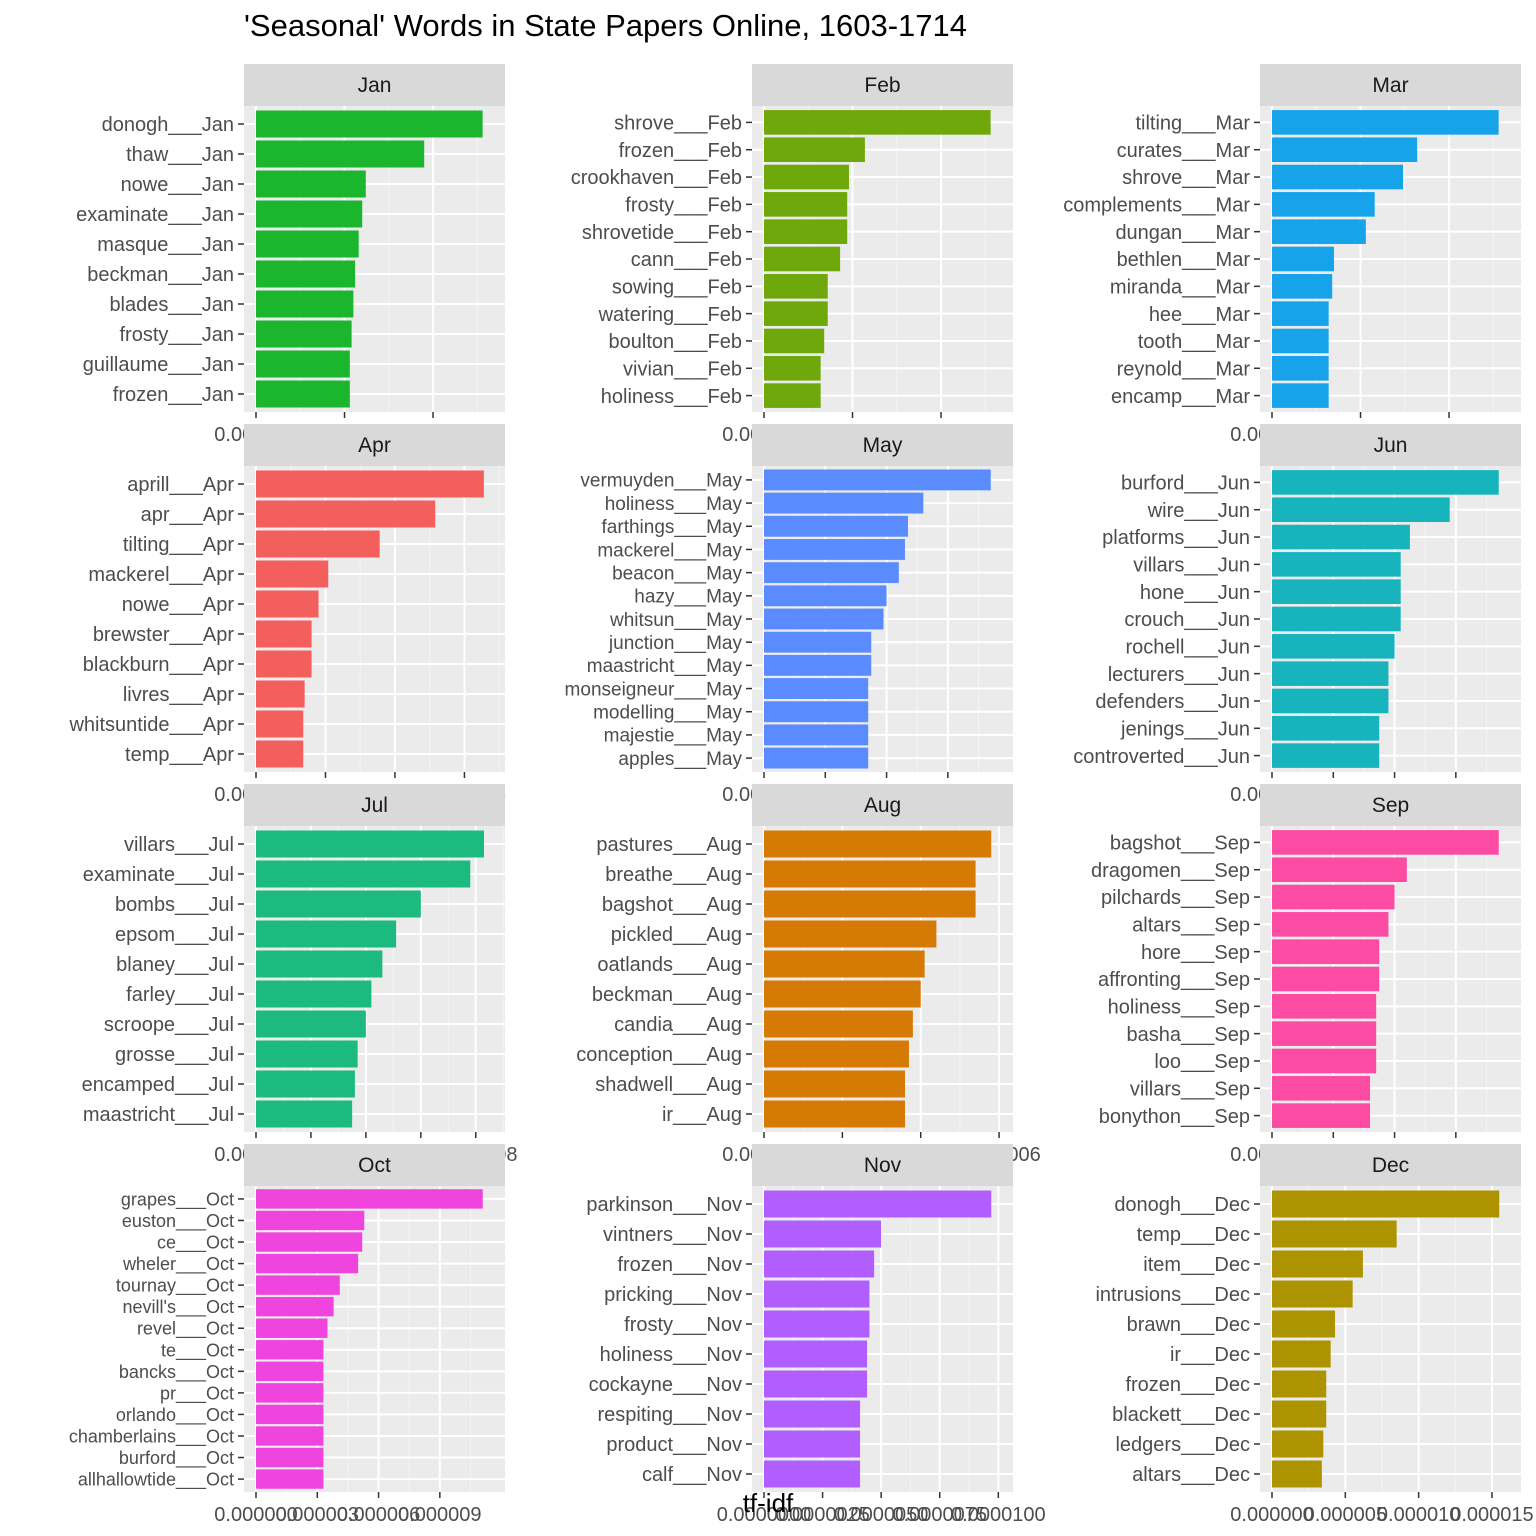 This screenshot has width=1536, height=1536. Describe the element at coordinates (176, 1458) in the screenshot. I see `y-tick-label: burford___Oct` at that location.